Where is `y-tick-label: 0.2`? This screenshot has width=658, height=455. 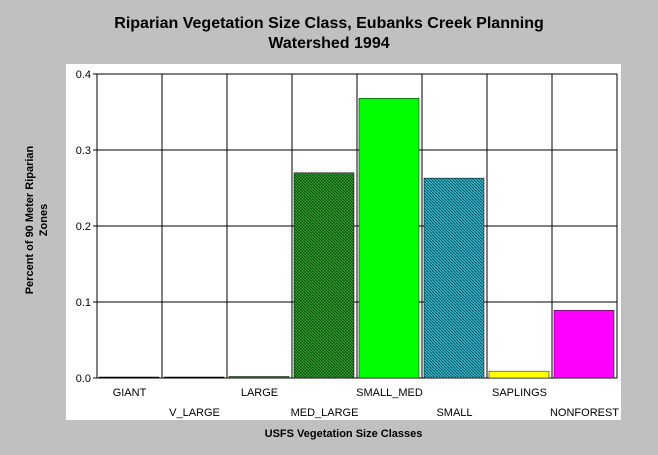 y-tick-label: 0.2 is located at coordinates (83, 227).